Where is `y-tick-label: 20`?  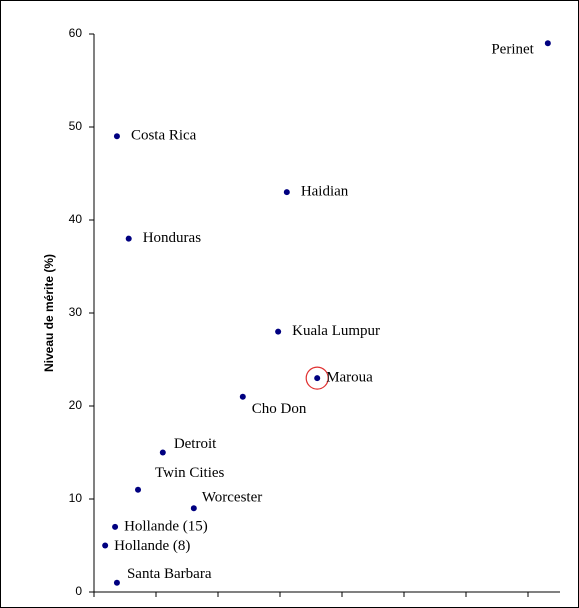
y-tick-label: 20 is located at coordinates (76, 405).